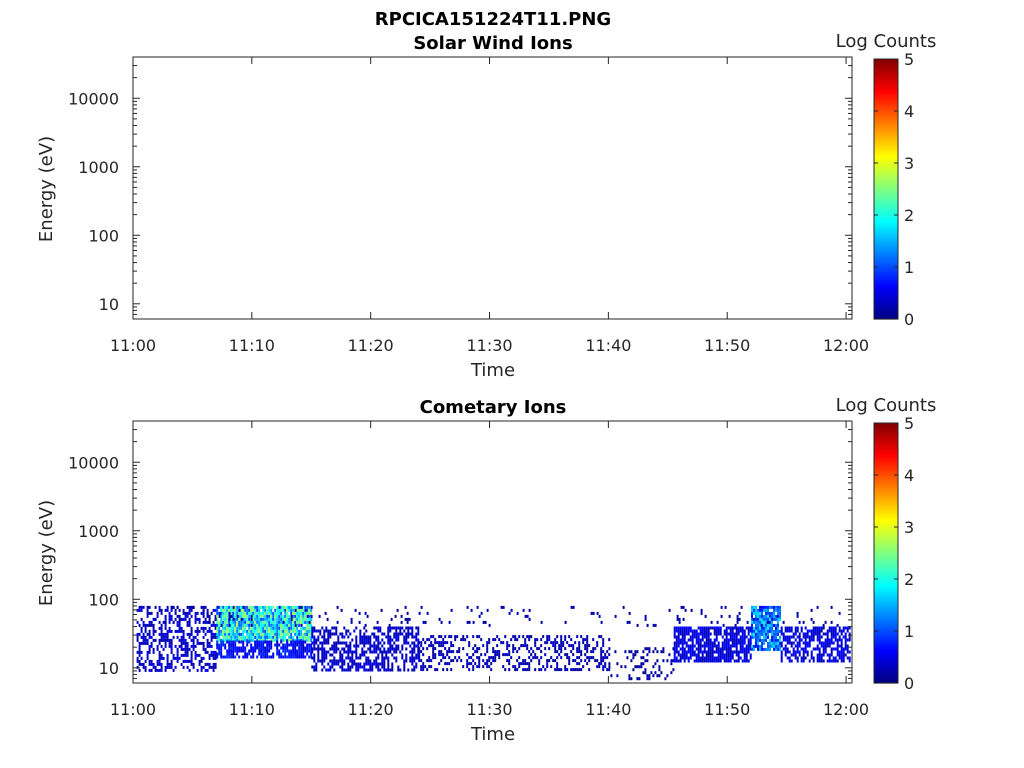 Image resolution: width=1024 pixels, height=768 pixels. What do you see at coordinates (846, 709) in the screenshot?
I see `x-tick-label: 12:00` at bounding box center [846, 709].